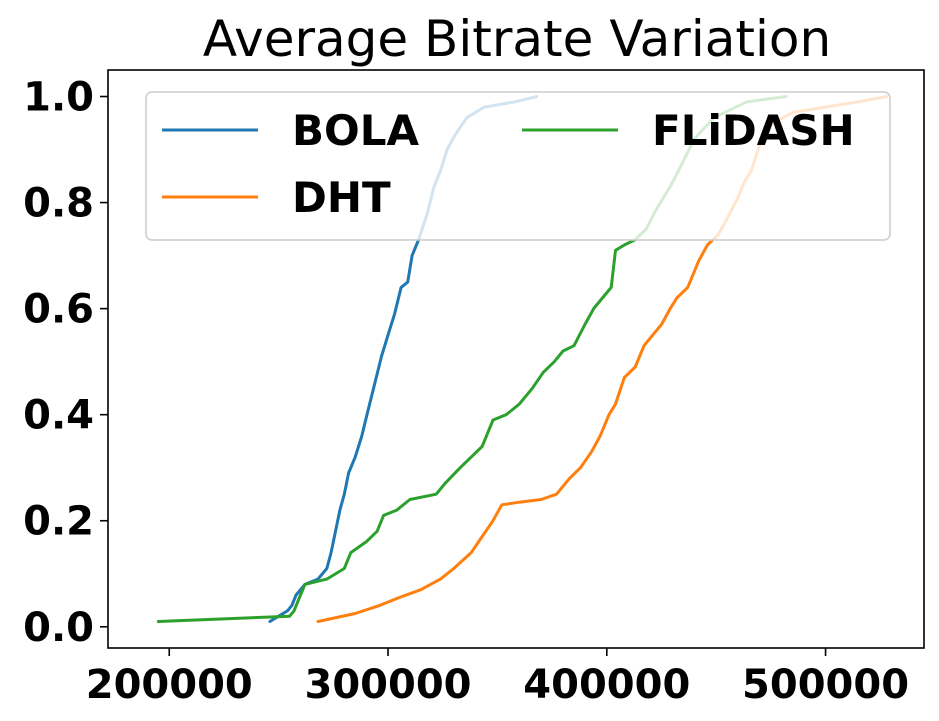 This screenshot has height=721, width=939. I want to click on y-tick-label: 0.4, so click(58, 416).